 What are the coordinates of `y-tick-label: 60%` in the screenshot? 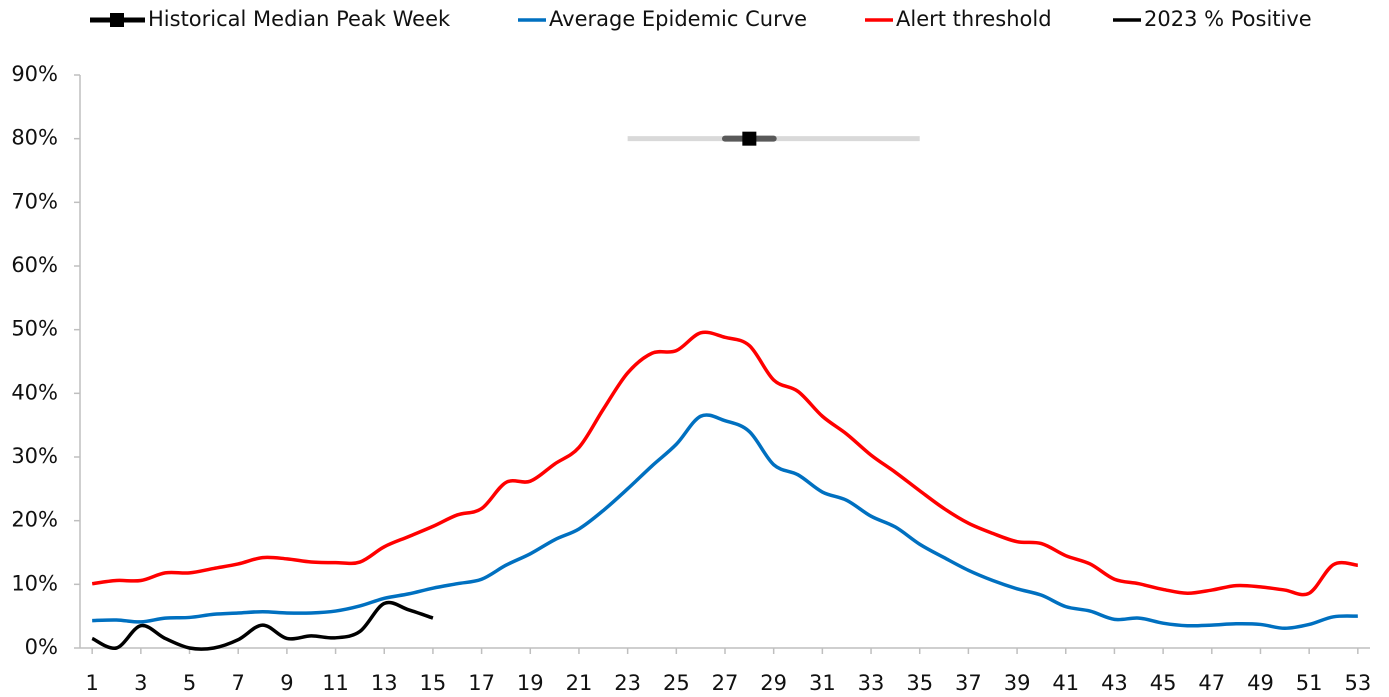 It's located at (34, 265).